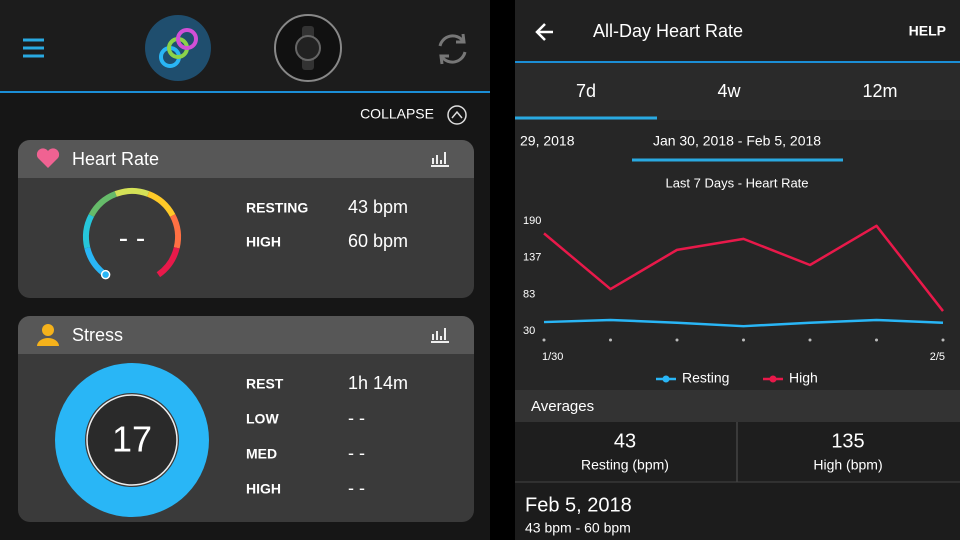 The image size is (960, 540). I want to click on card-title: Stress, so click(97, 335).